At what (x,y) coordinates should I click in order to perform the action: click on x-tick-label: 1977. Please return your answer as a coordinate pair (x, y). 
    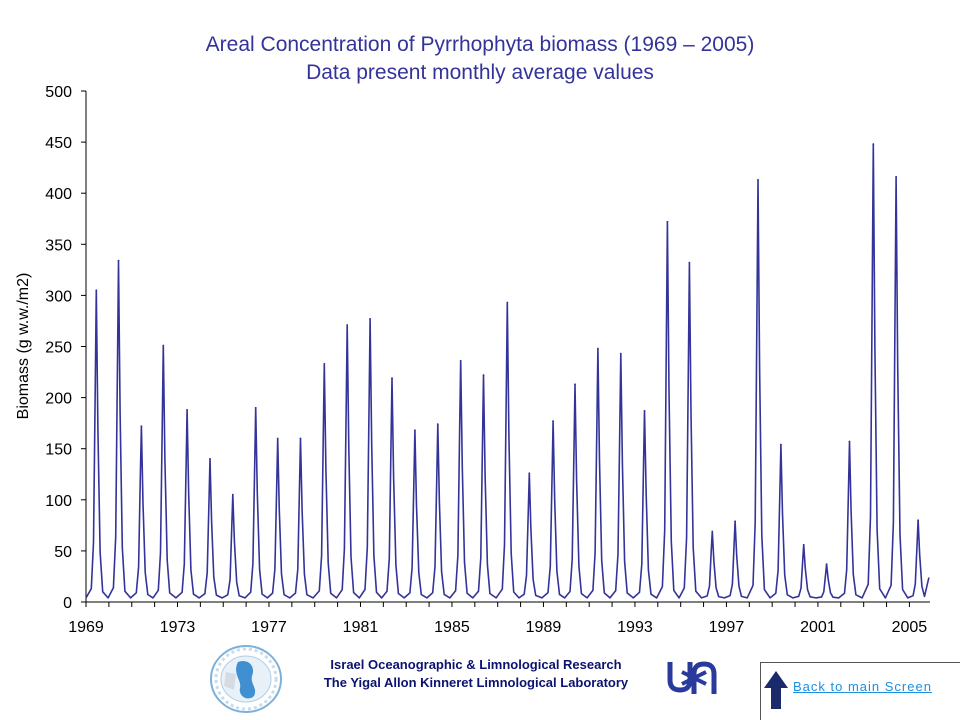
    Looking at the image, I should click on (269, 627).